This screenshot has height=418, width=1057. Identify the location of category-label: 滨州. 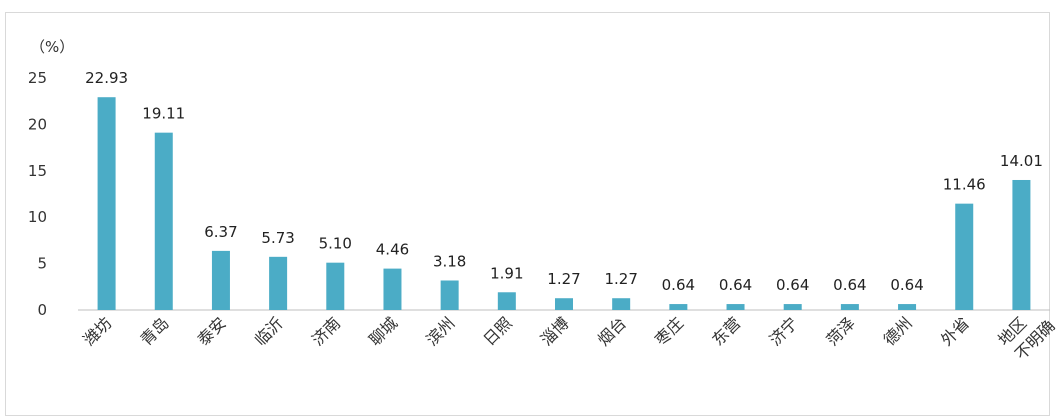
(440, 331).